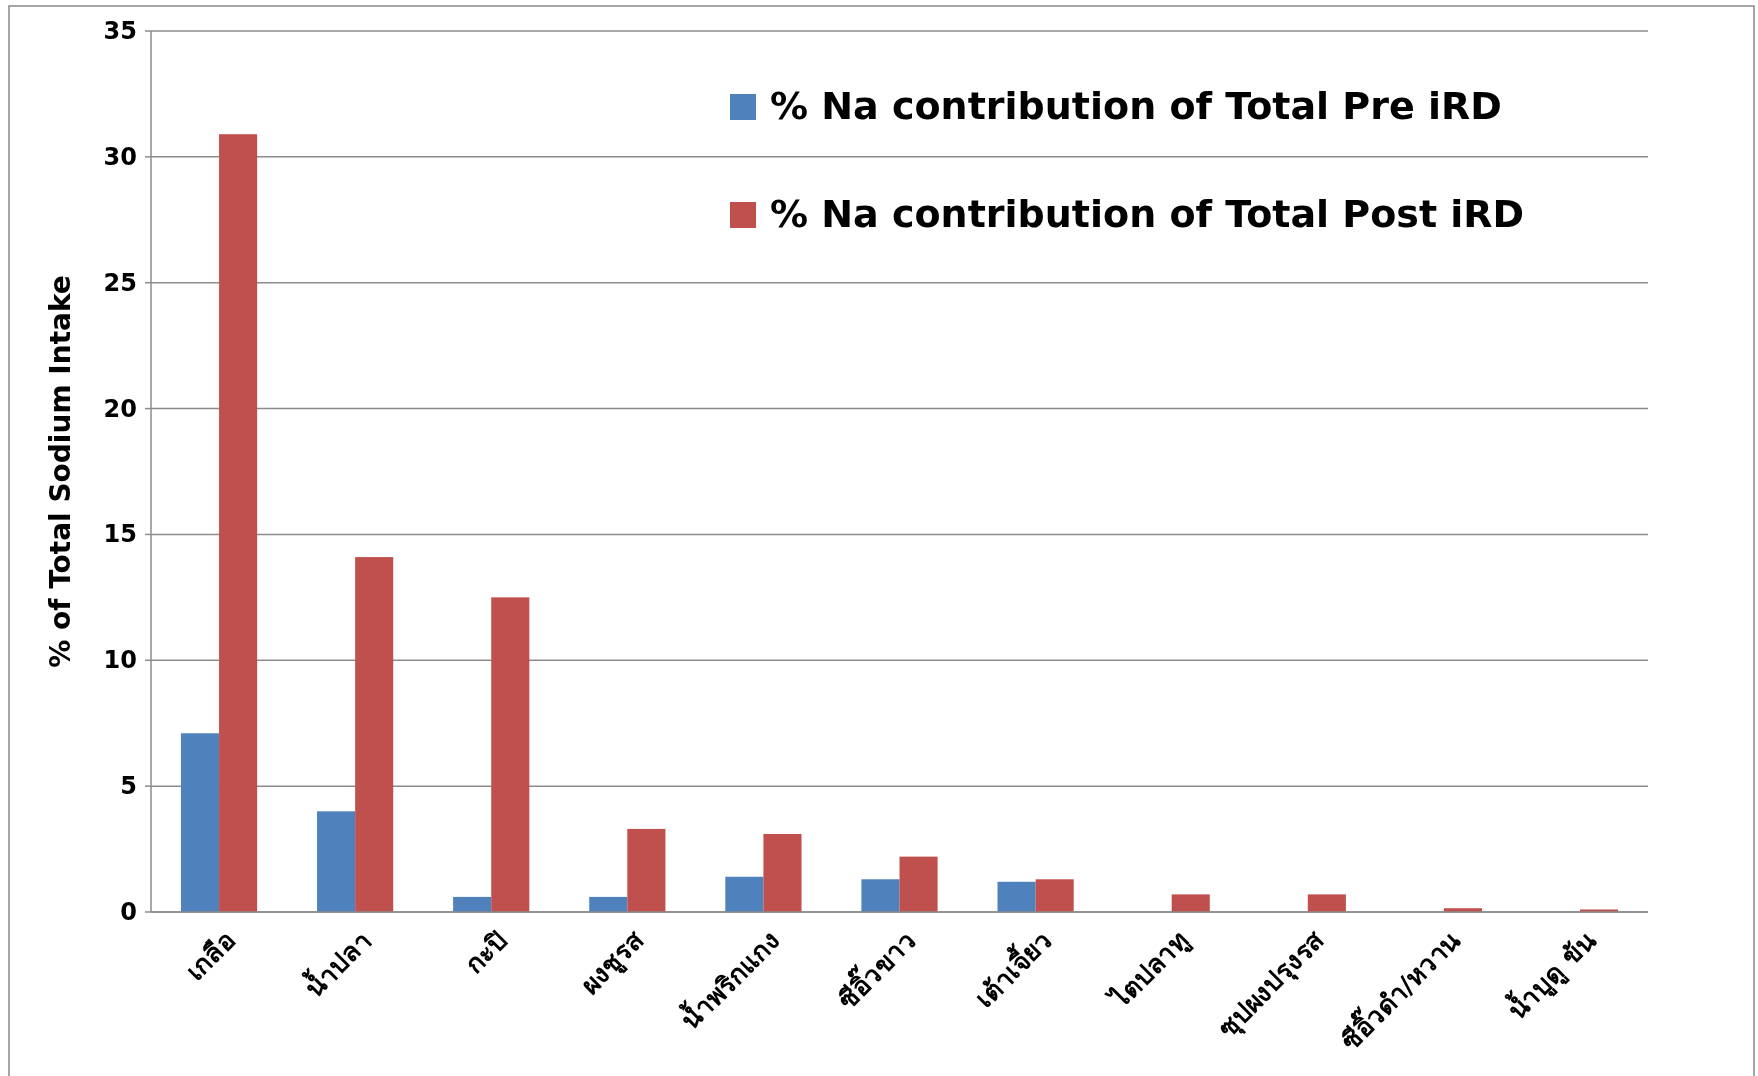 The width and height of the screenshot is (1758, 1076). What do you see at coordinates (120, 408) in the screenshot?
I see `y-tick-label: 20` at bounding box center [120, 408].